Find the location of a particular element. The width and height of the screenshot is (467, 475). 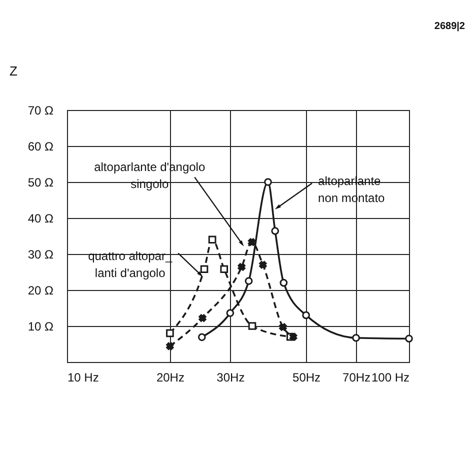

y-axis-title: Z is located at coordinates (14, 71).